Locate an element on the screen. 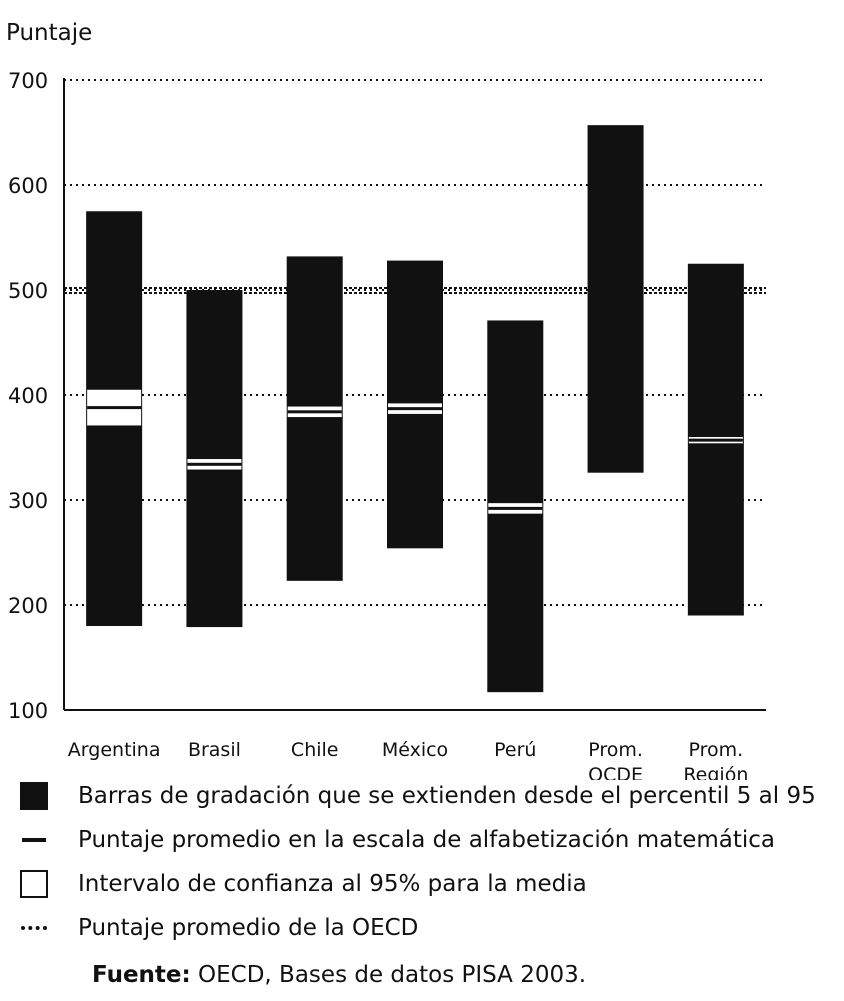  source-label: Fuente: is located at coordinates (141, 975).